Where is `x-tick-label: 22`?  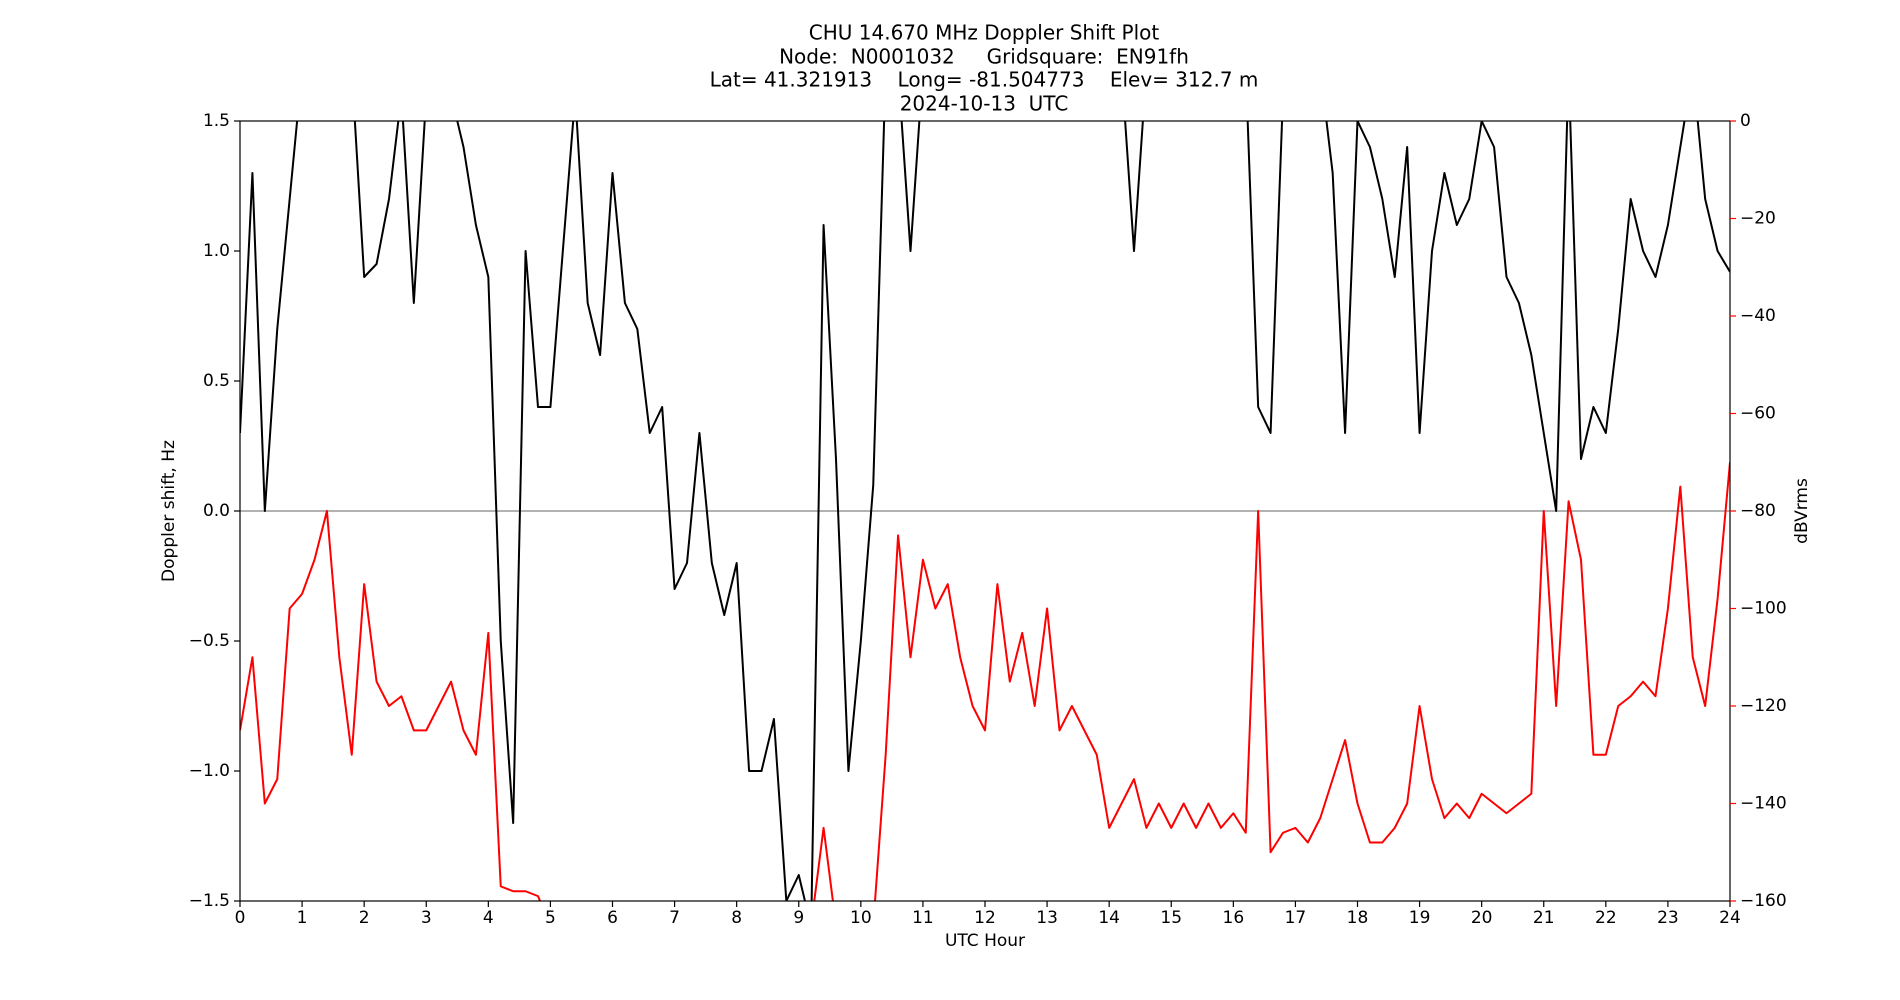
x-tick-label: 22 is located at coordinates (1606, 918).